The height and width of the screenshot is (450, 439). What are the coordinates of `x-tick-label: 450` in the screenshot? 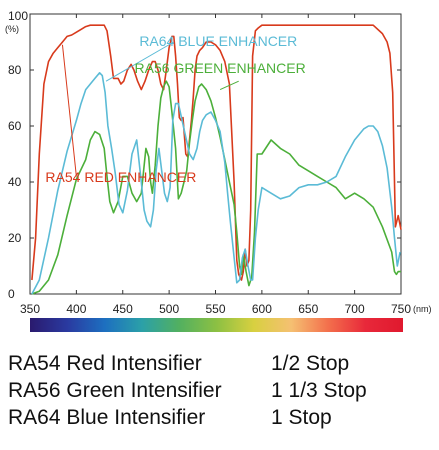 It's located at (123, 309).